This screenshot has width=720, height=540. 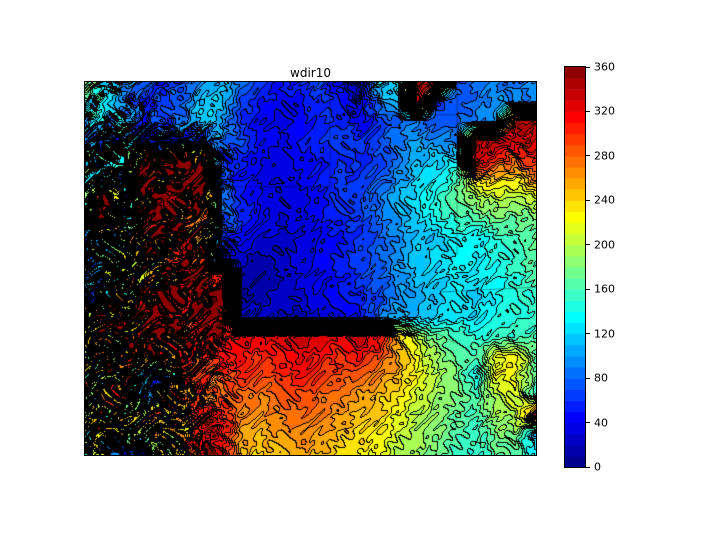 I want to click on colorbar-tick-label: 240, so click(x=604, y=200).